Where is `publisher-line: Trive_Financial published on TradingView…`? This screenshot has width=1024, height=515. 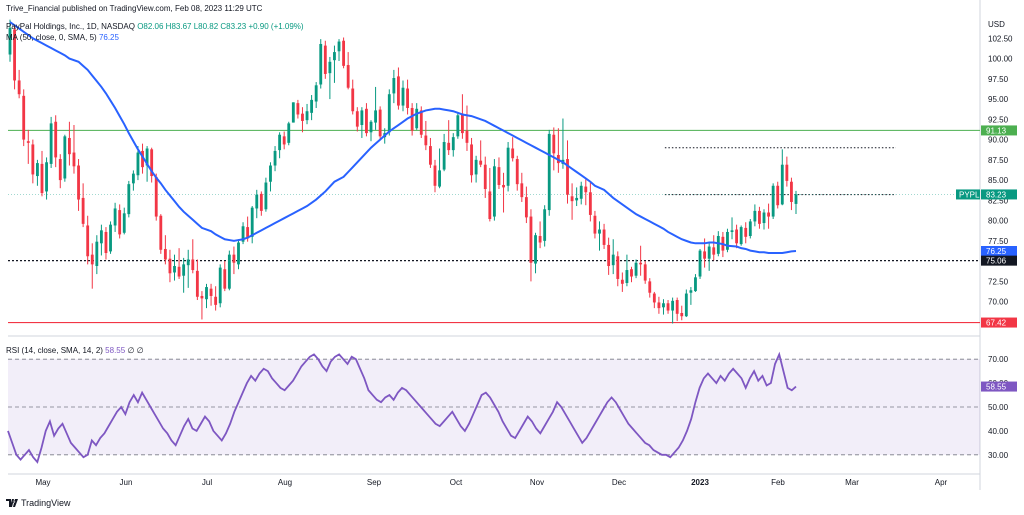 publisher-line: Trive_Financial published on TradingView… is located at coordinates (134, 8).